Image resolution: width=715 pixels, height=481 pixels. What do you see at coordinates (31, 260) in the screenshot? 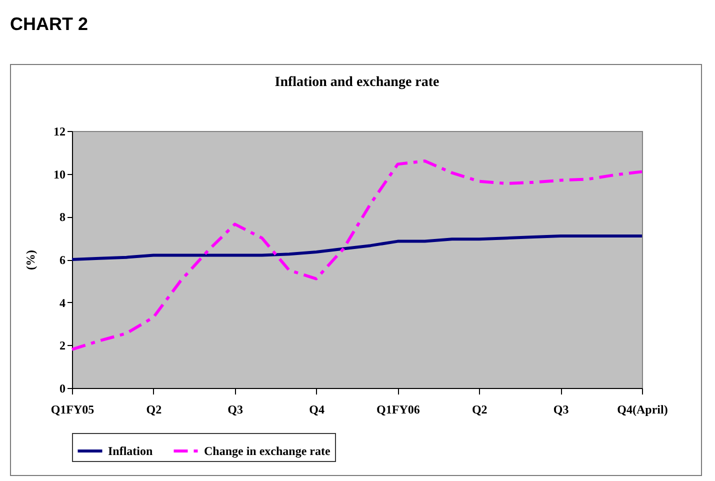
I see `y-axis-title: (%)` at bounding box center [31, 260].